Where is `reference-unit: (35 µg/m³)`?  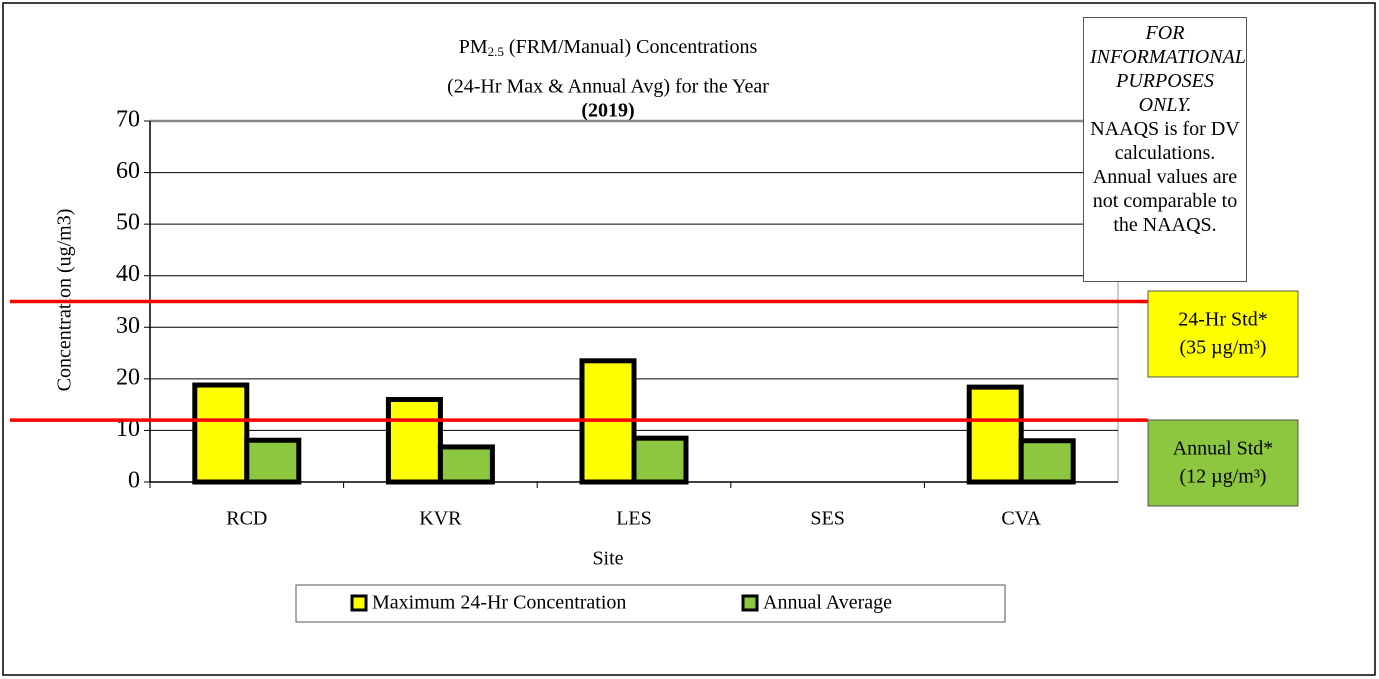 reference-unit: (35 µg/m³) is located at coordinates (1223, 348).